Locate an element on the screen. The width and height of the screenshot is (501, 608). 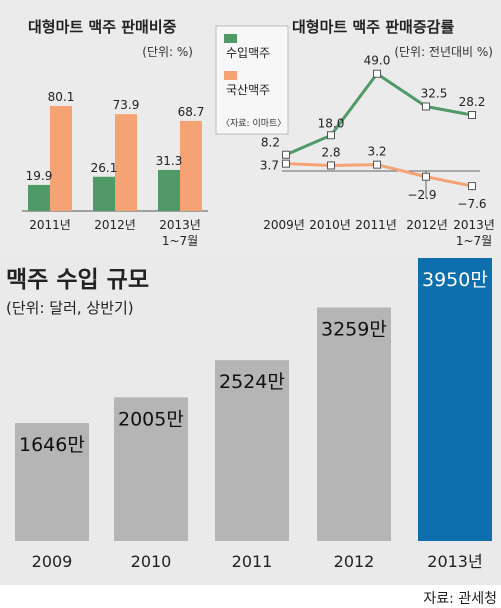
growth-value-label-domestic: −7.6 is located at coordinates (471, 204).